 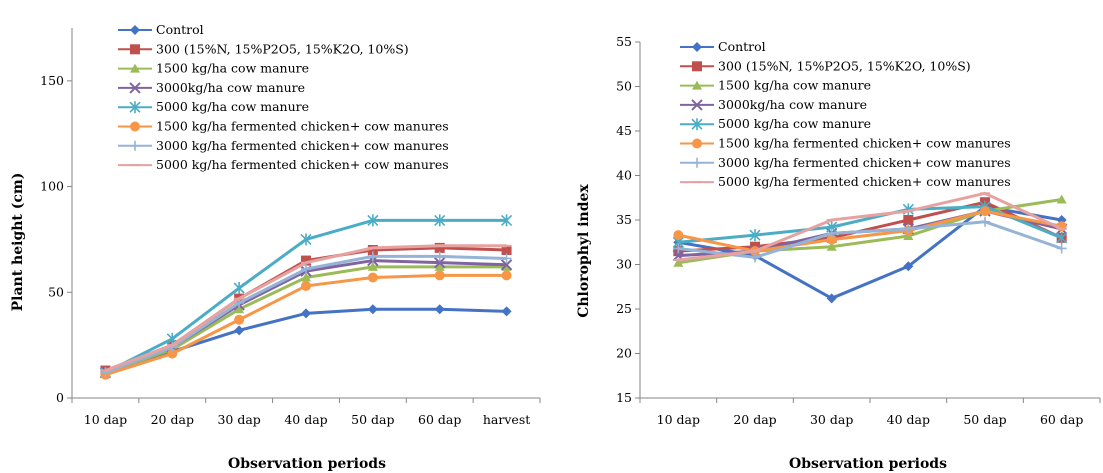 I want to click on y-tick-label: 30, so click(x=624, y=264).